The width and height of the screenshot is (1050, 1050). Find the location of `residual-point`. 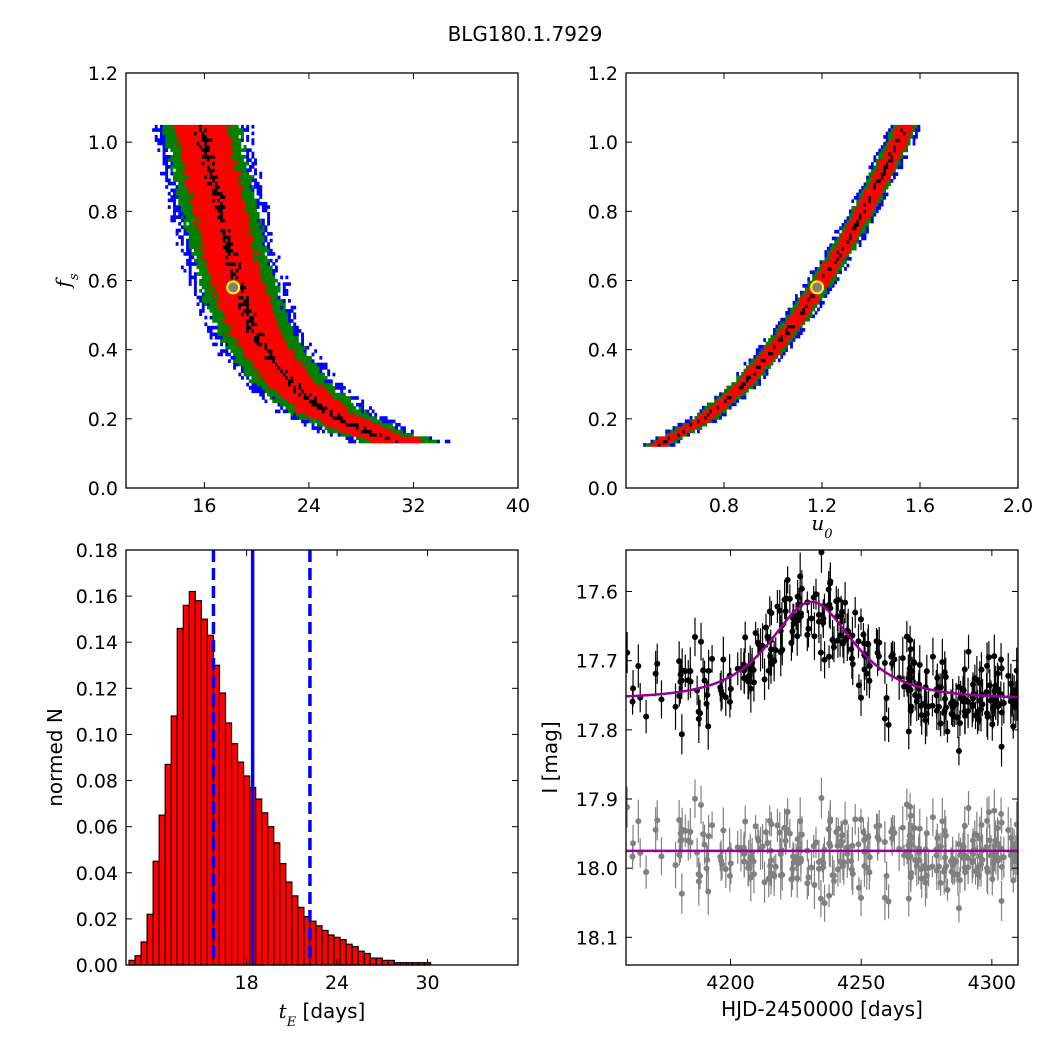

residual-point is located at coordinates (1001, 813).